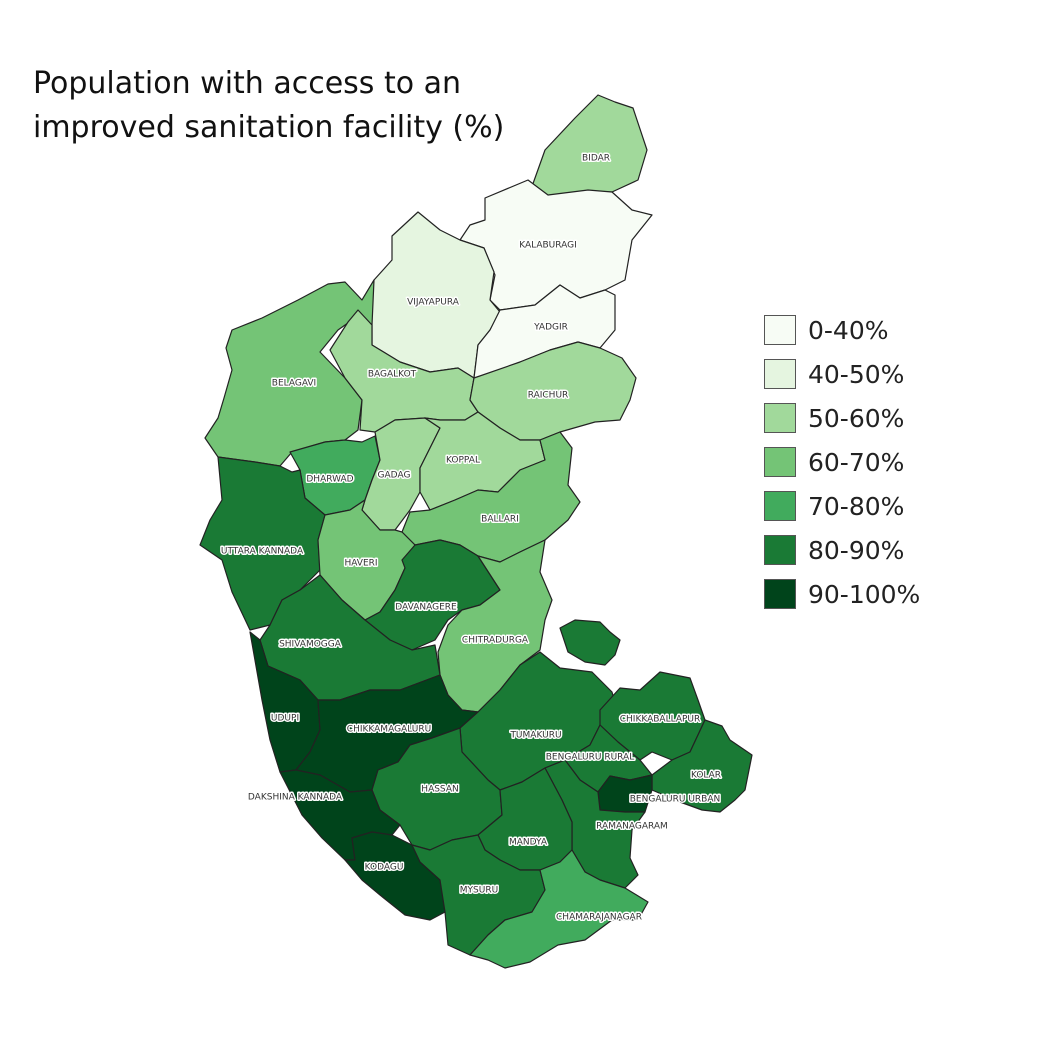  I want to click on legend-label: 90-100%, so click(864, 594).